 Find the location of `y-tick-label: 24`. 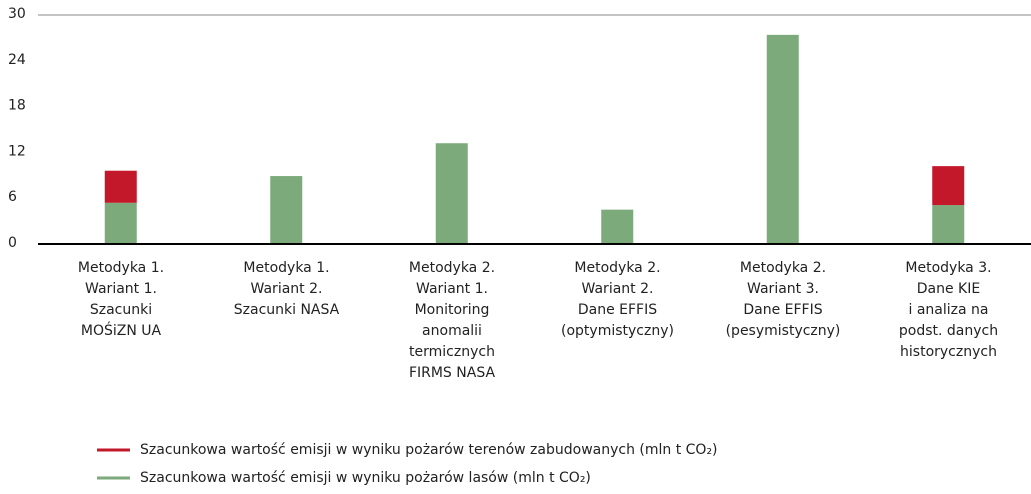

y-tick-label: 24 is located at coordinates (17, 60).